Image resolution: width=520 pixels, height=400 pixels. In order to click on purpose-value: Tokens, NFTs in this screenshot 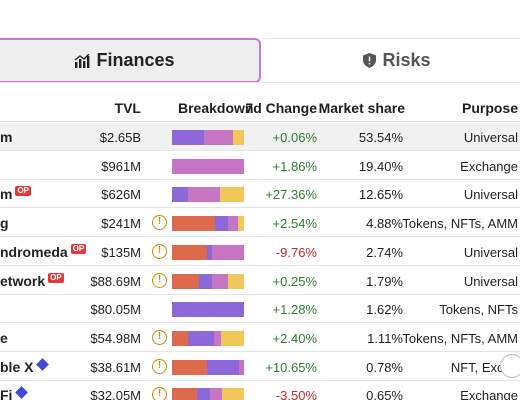, I will do `click(478, 310)`.